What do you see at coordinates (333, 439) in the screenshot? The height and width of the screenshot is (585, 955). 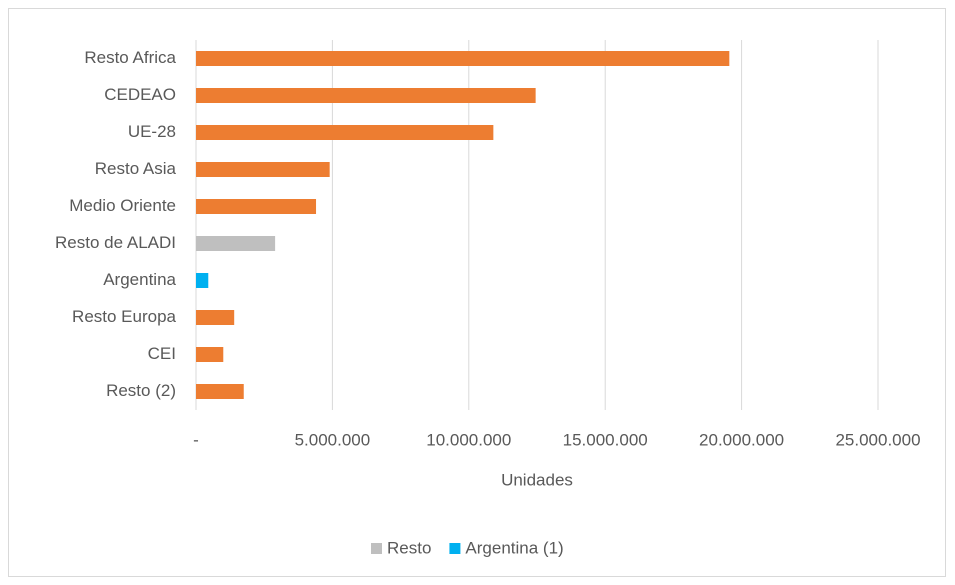 I see `x-tick-label: 5.000.000` at bounding box center [333, 439].